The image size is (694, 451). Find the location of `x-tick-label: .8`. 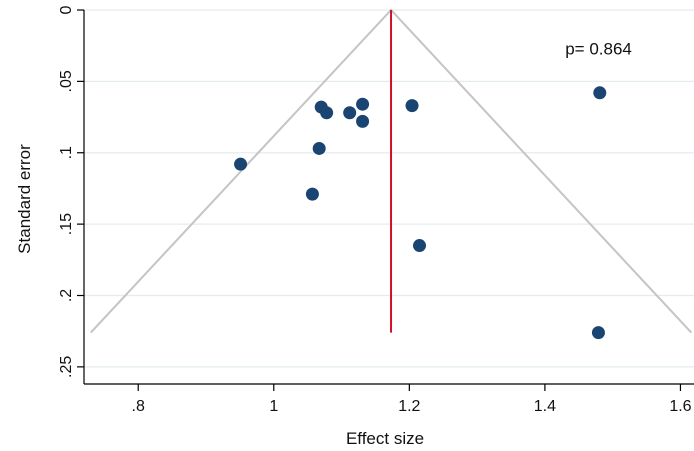

x-tick-label: .8 is located at coordinates (138, 406).